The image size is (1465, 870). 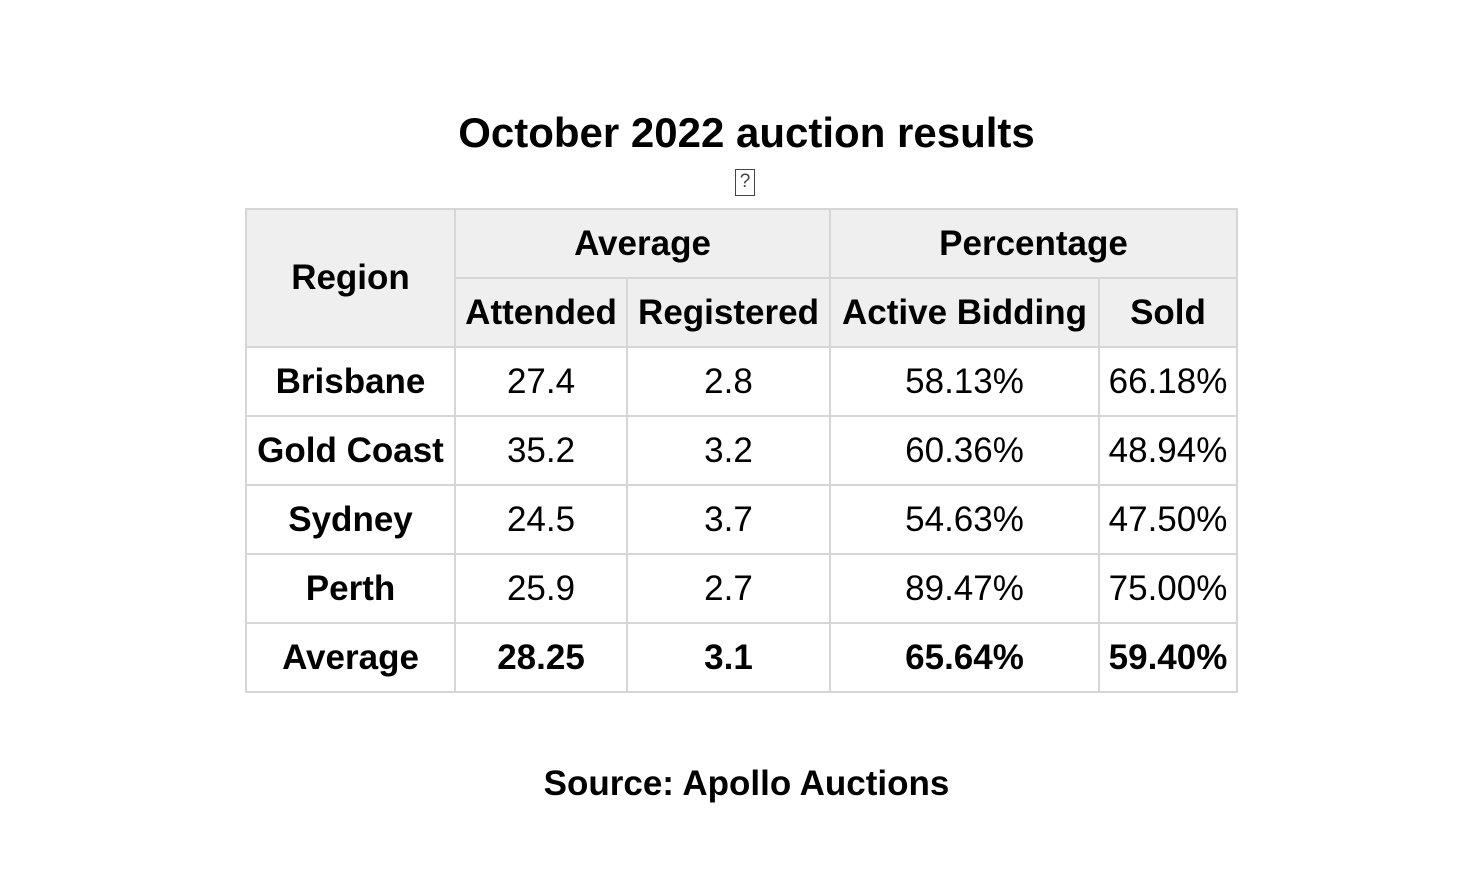 I want to click on header-sold: Sold, so click(x=1168, y=312).